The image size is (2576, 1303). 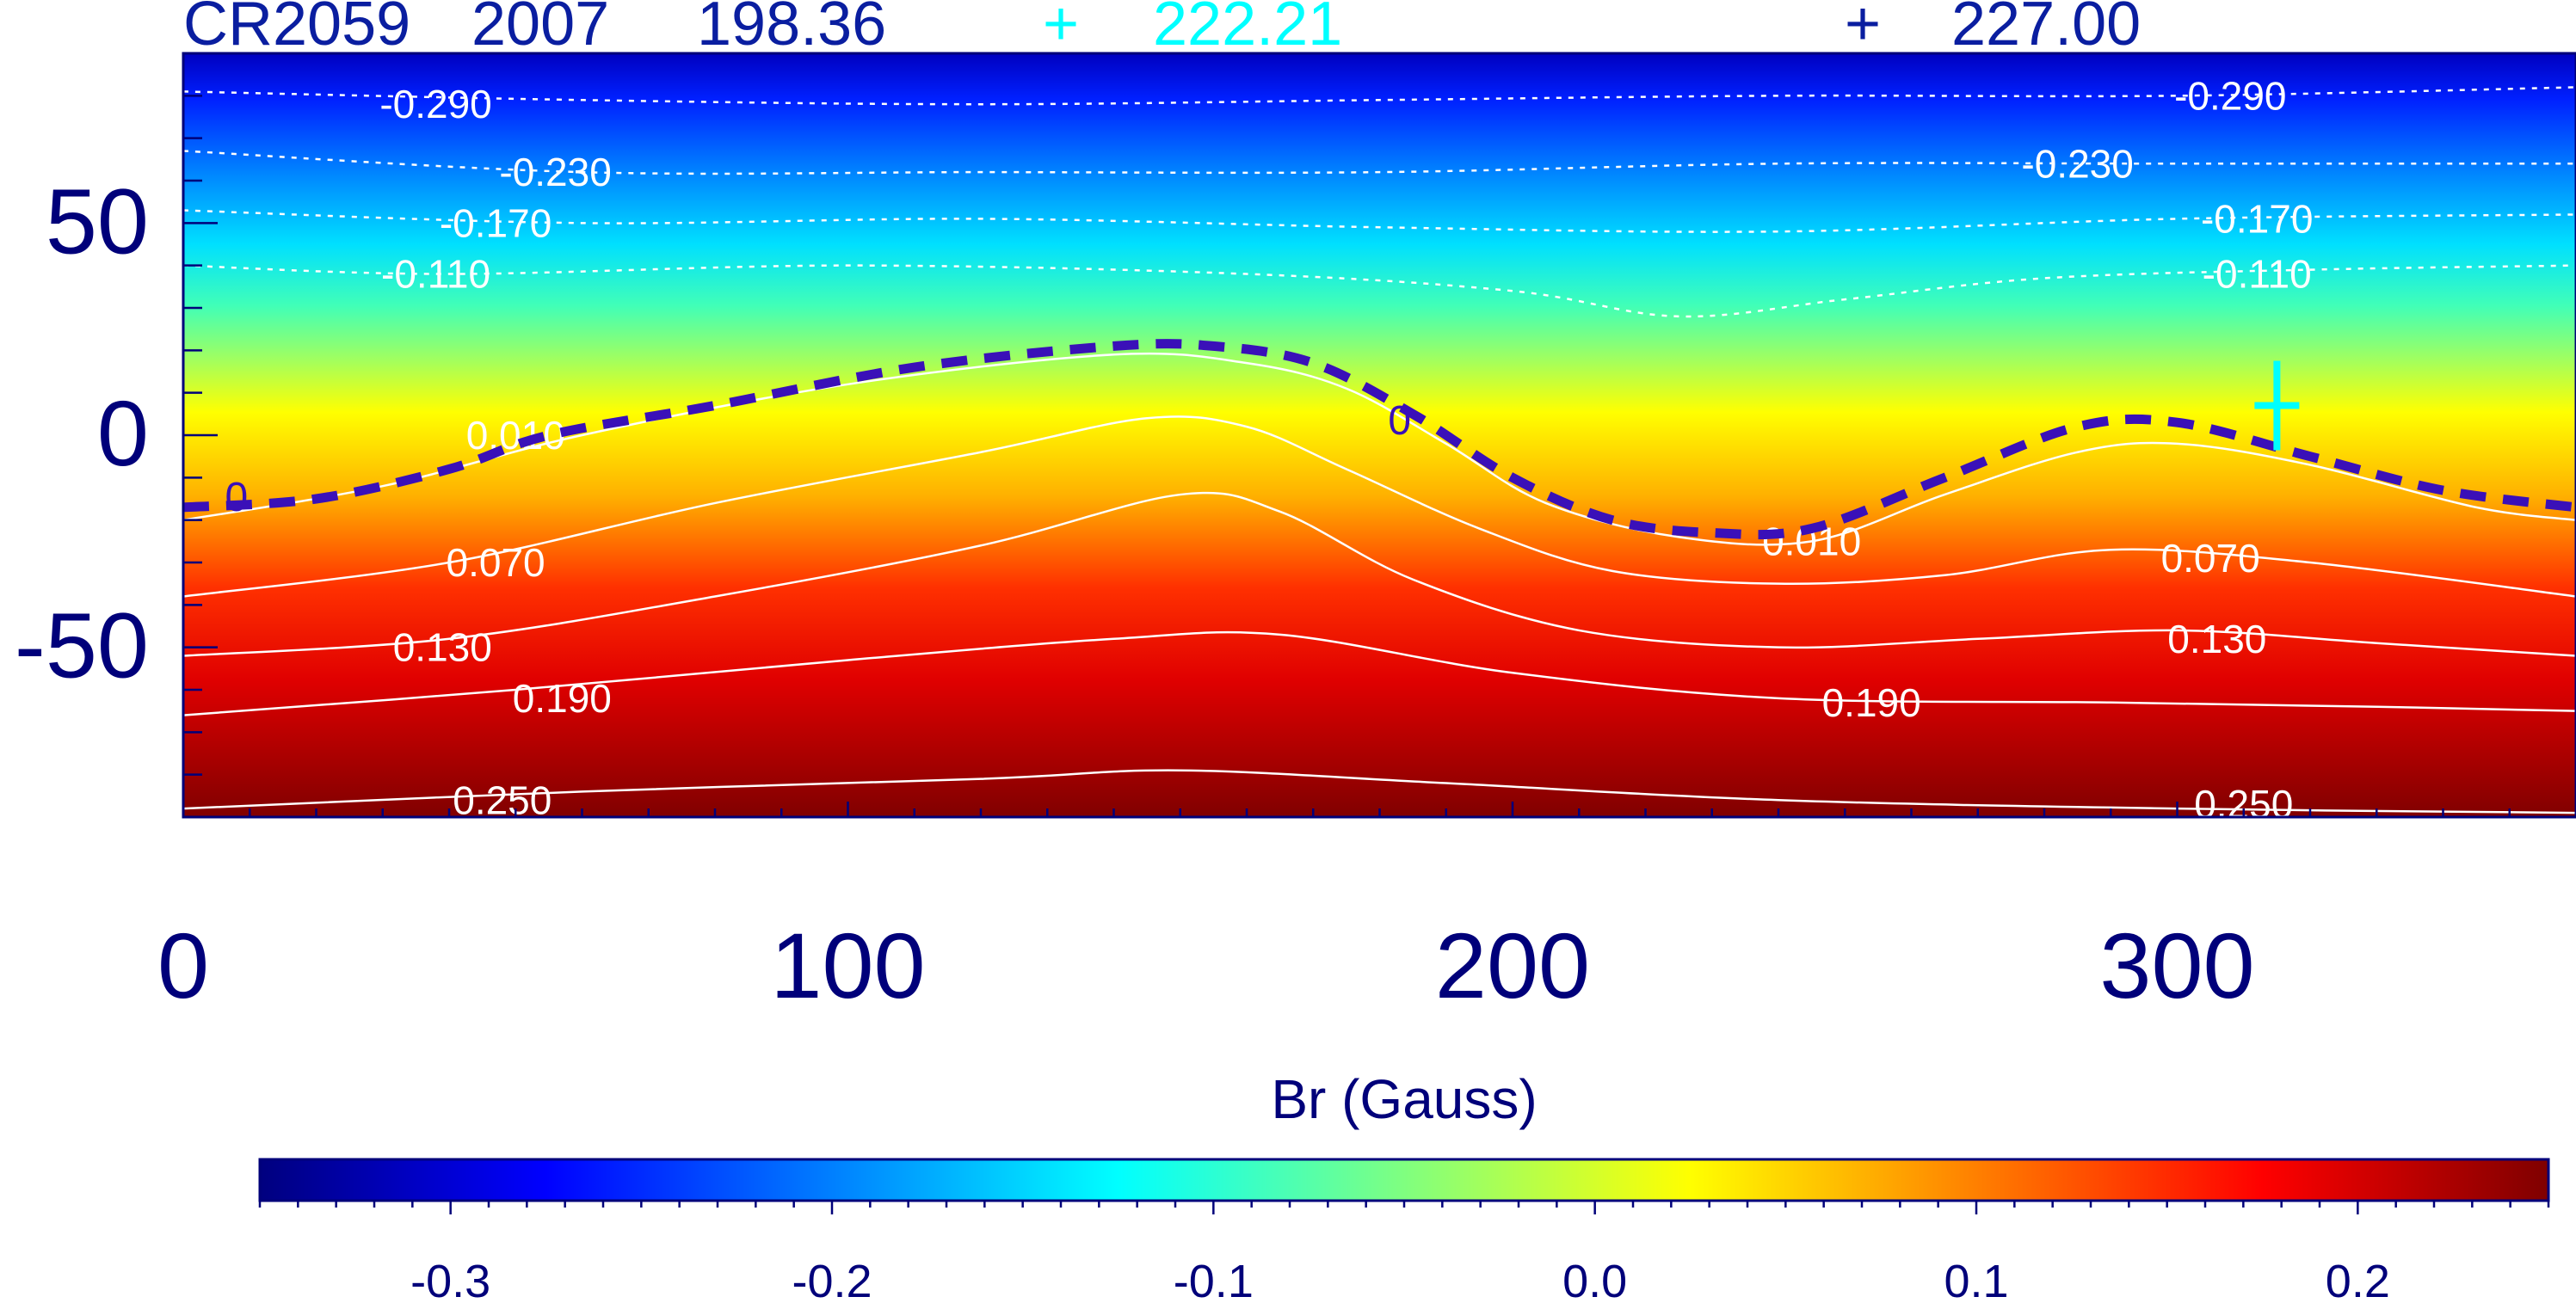 What do you see at coordinates (1214, 1279) in the screenshot?
I see `colorbar-tick-label: -0.1` at bounding box center [1214, 1279].